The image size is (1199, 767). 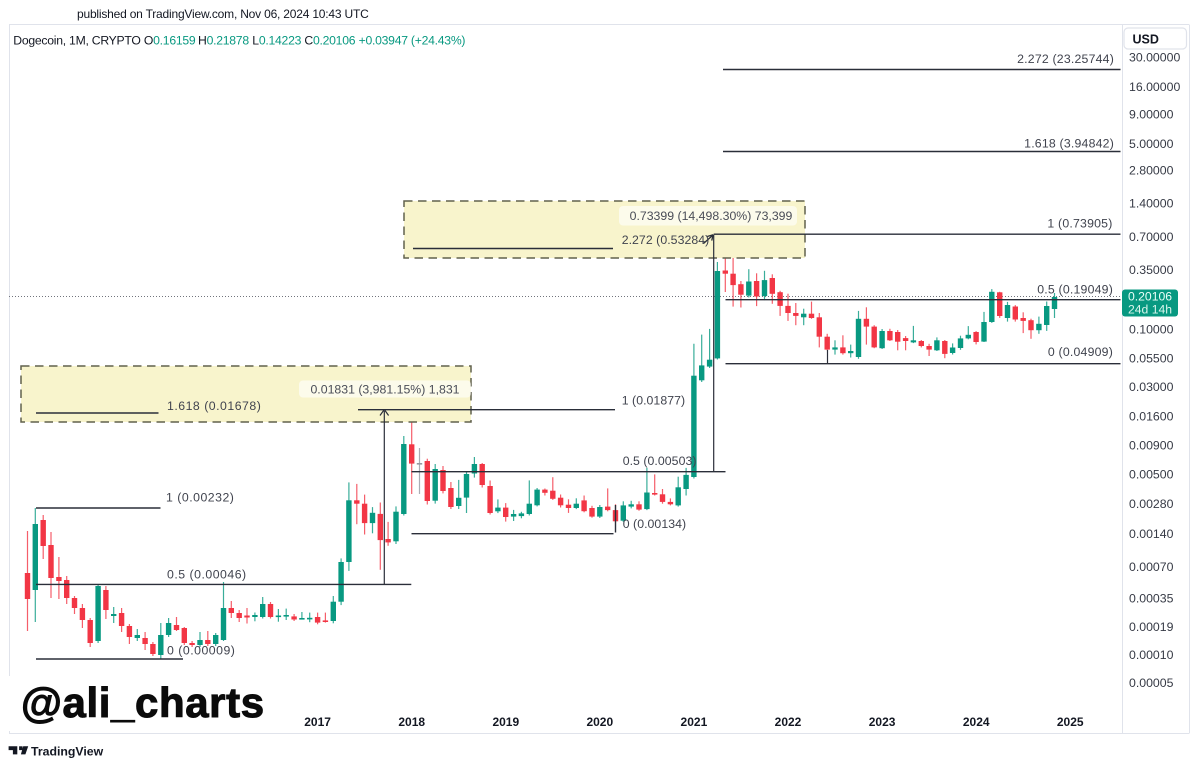 I want to click on svg-text: 0.00035, so click(x=1151, y=599).